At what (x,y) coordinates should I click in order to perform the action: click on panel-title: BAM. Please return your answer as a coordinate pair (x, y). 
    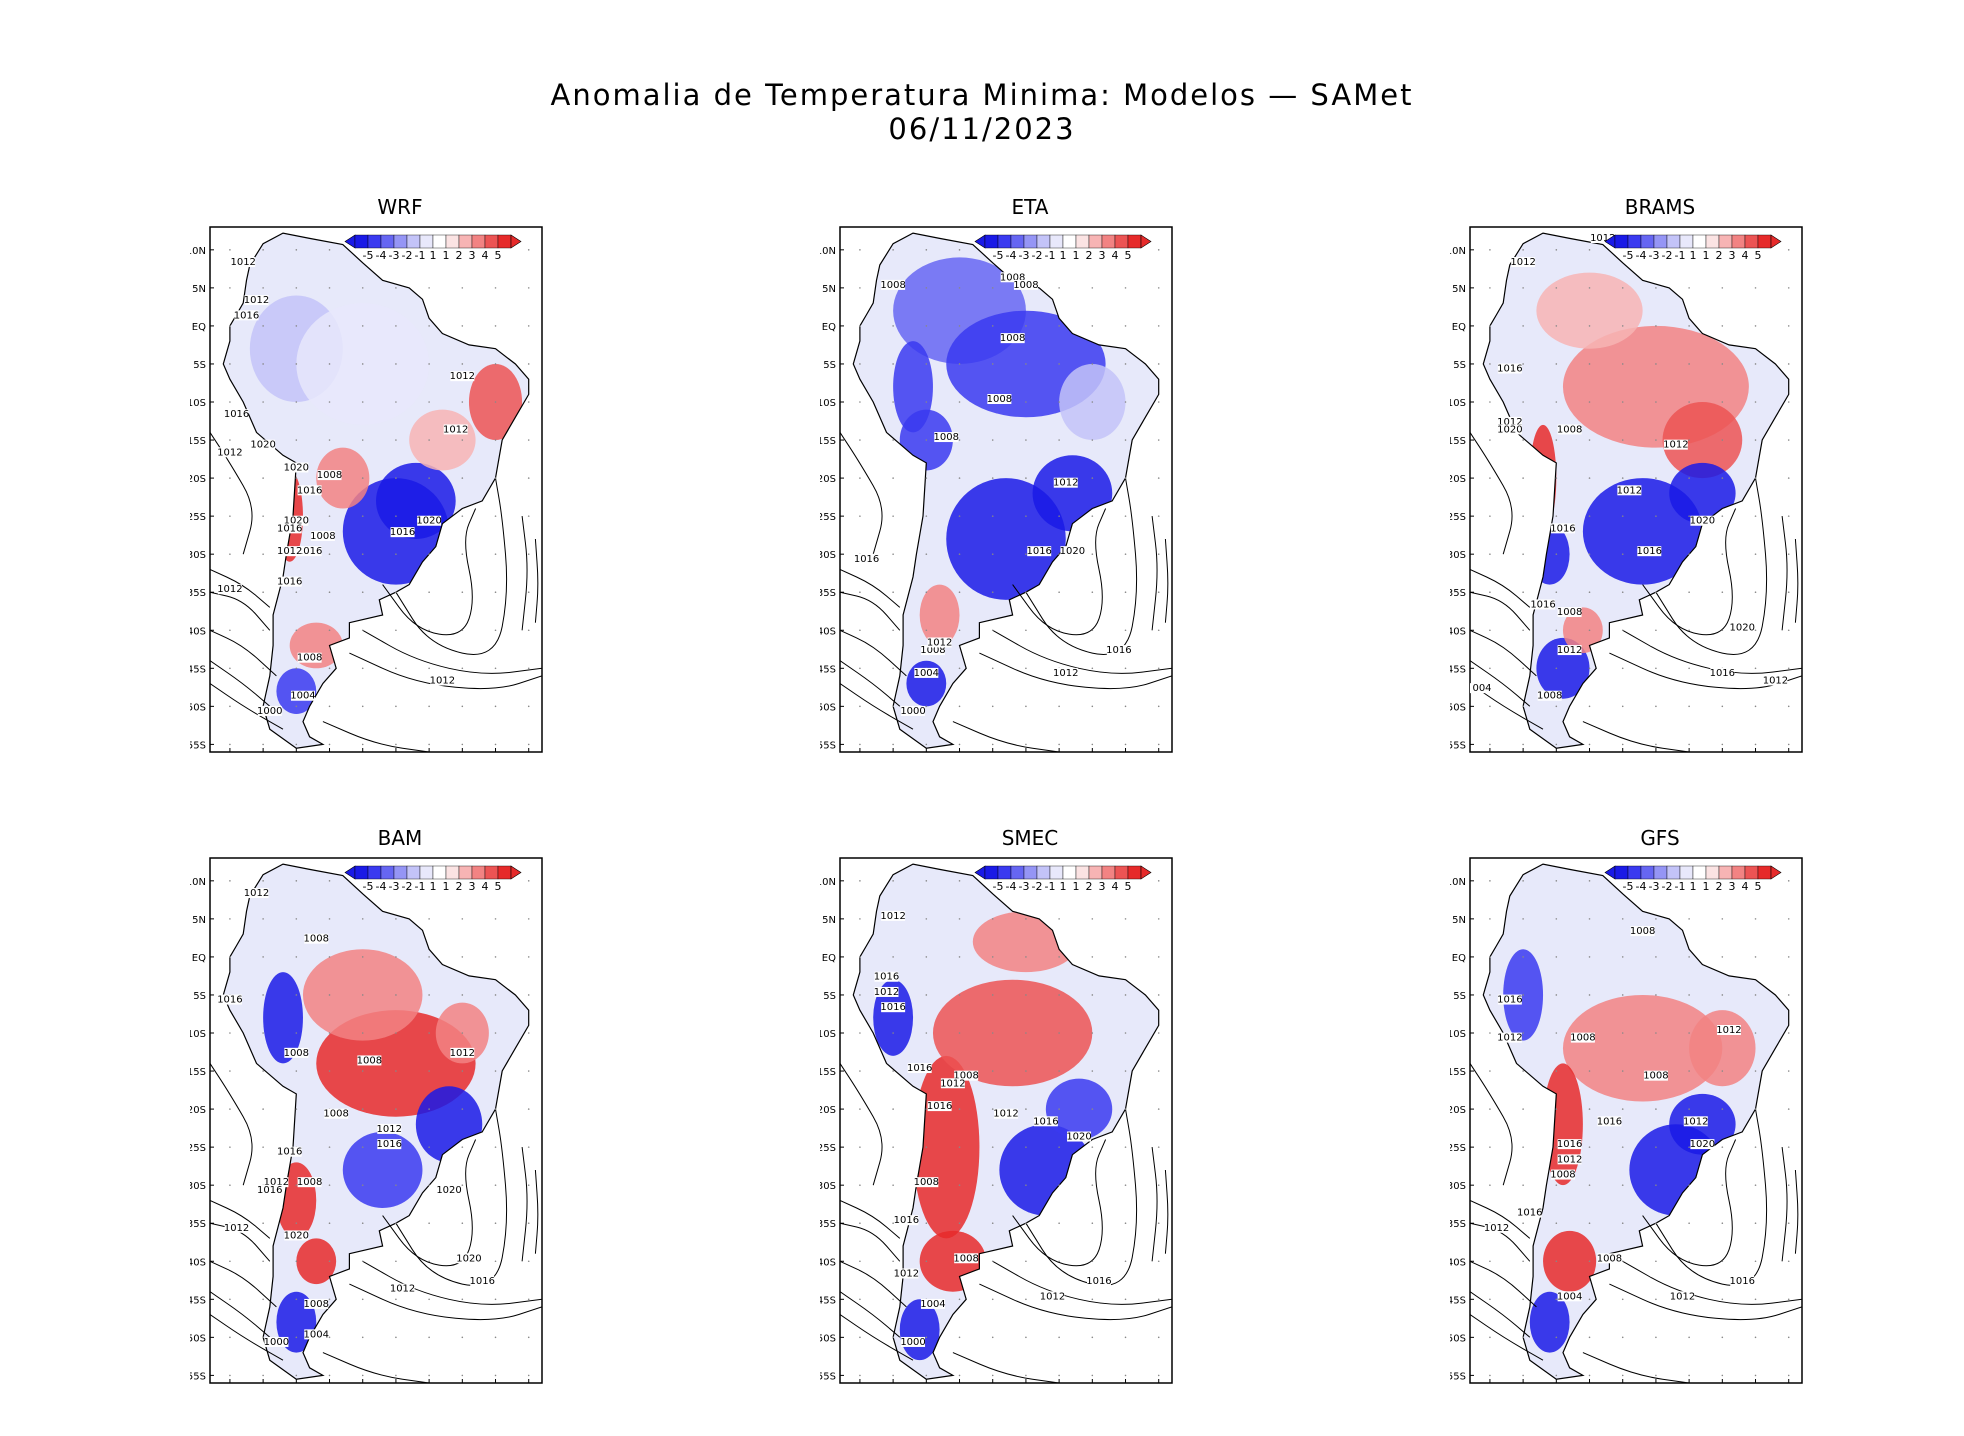
    Looking at the image, I should click on (400, 838).